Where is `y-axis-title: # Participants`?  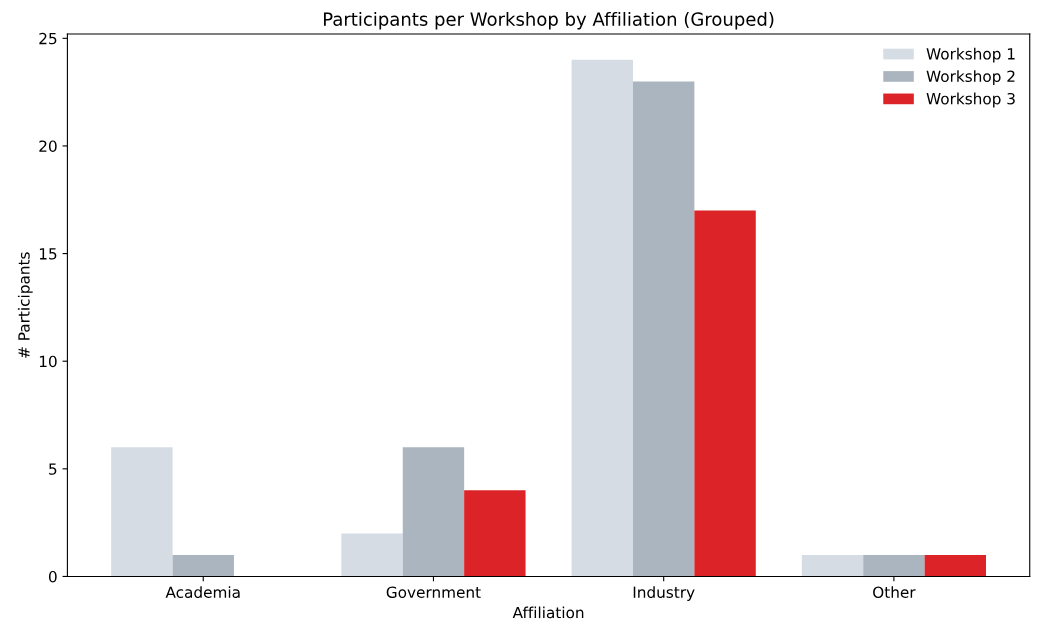 y-axis-title: # Participants is located at coordinates (25, 305).